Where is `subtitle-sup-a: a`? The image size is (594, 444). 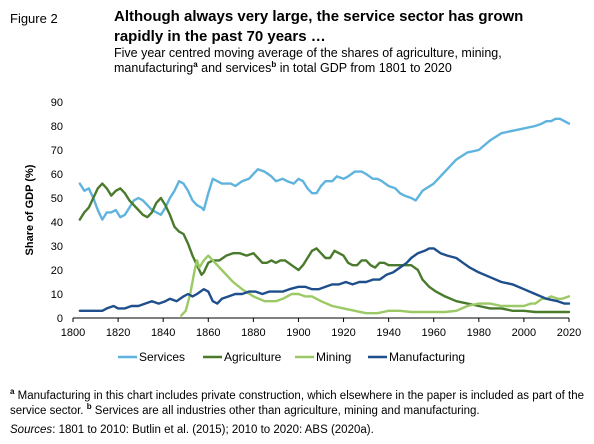
subtitle-sup-a: a is located at coordinates (195, 64).